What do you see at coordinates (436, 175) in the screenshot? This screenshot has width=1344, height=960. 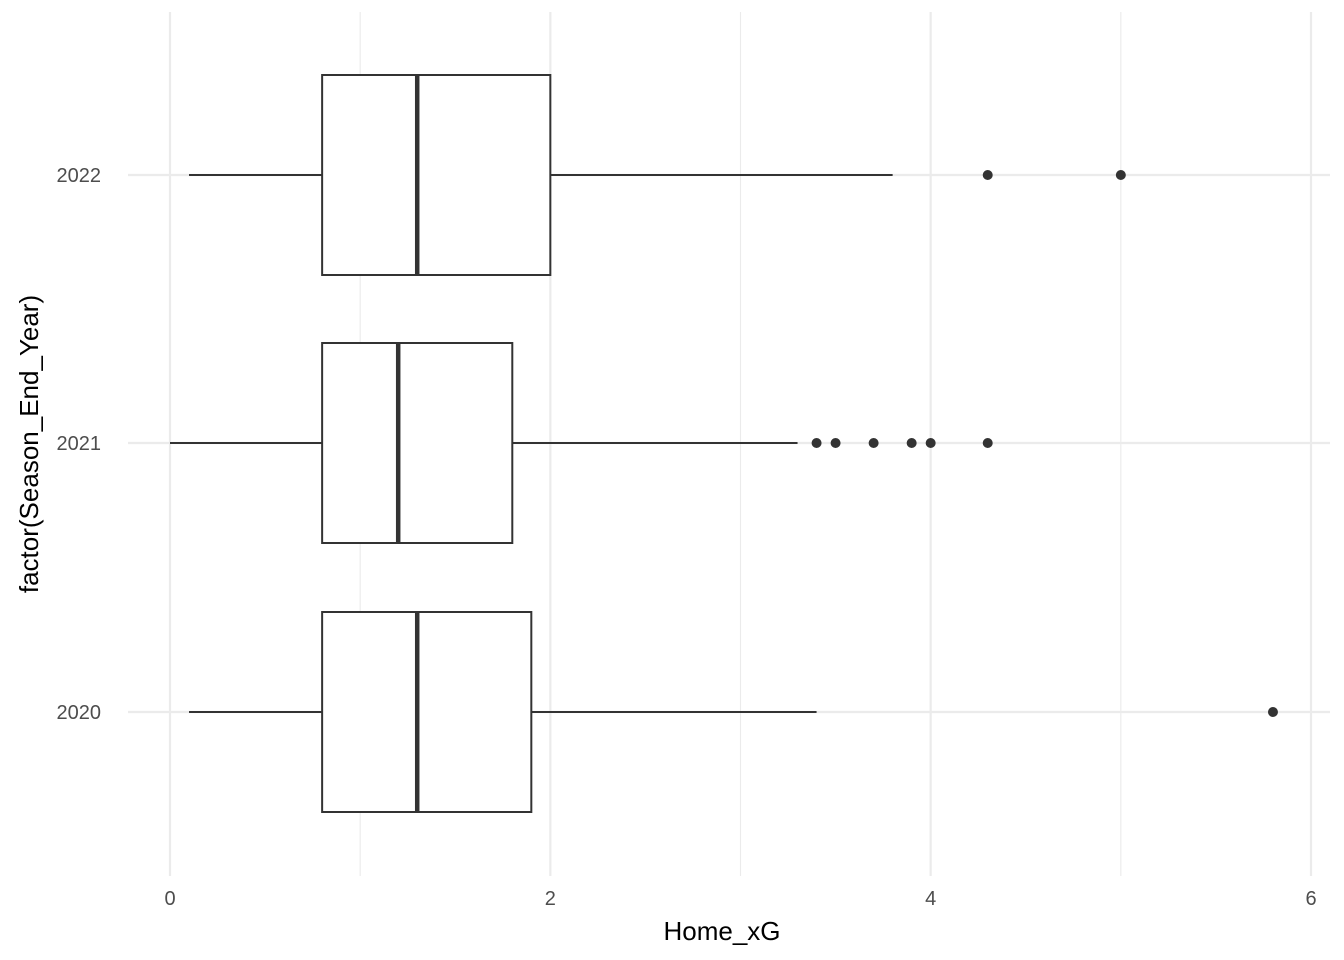 I see `box-body-2022` at bounding box center [436, 175].